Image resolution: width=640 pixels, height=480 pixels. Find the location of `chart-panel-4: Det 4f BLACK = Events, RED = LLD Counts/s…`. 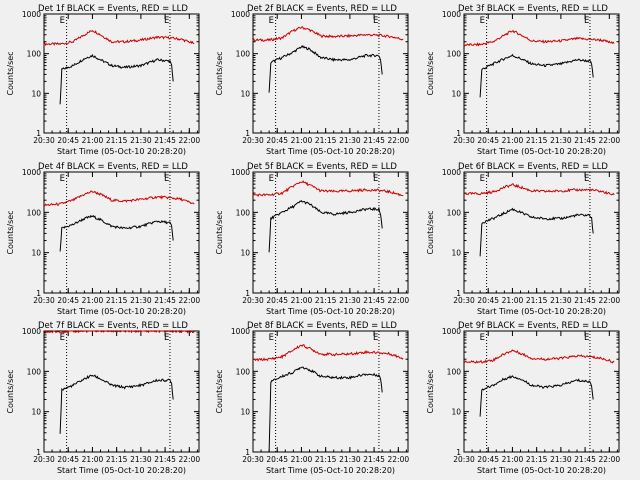

chart-panel-4: Det 4f BLACK = Events, RED = LLD Counts/s… is located at coordinates (103, 239).